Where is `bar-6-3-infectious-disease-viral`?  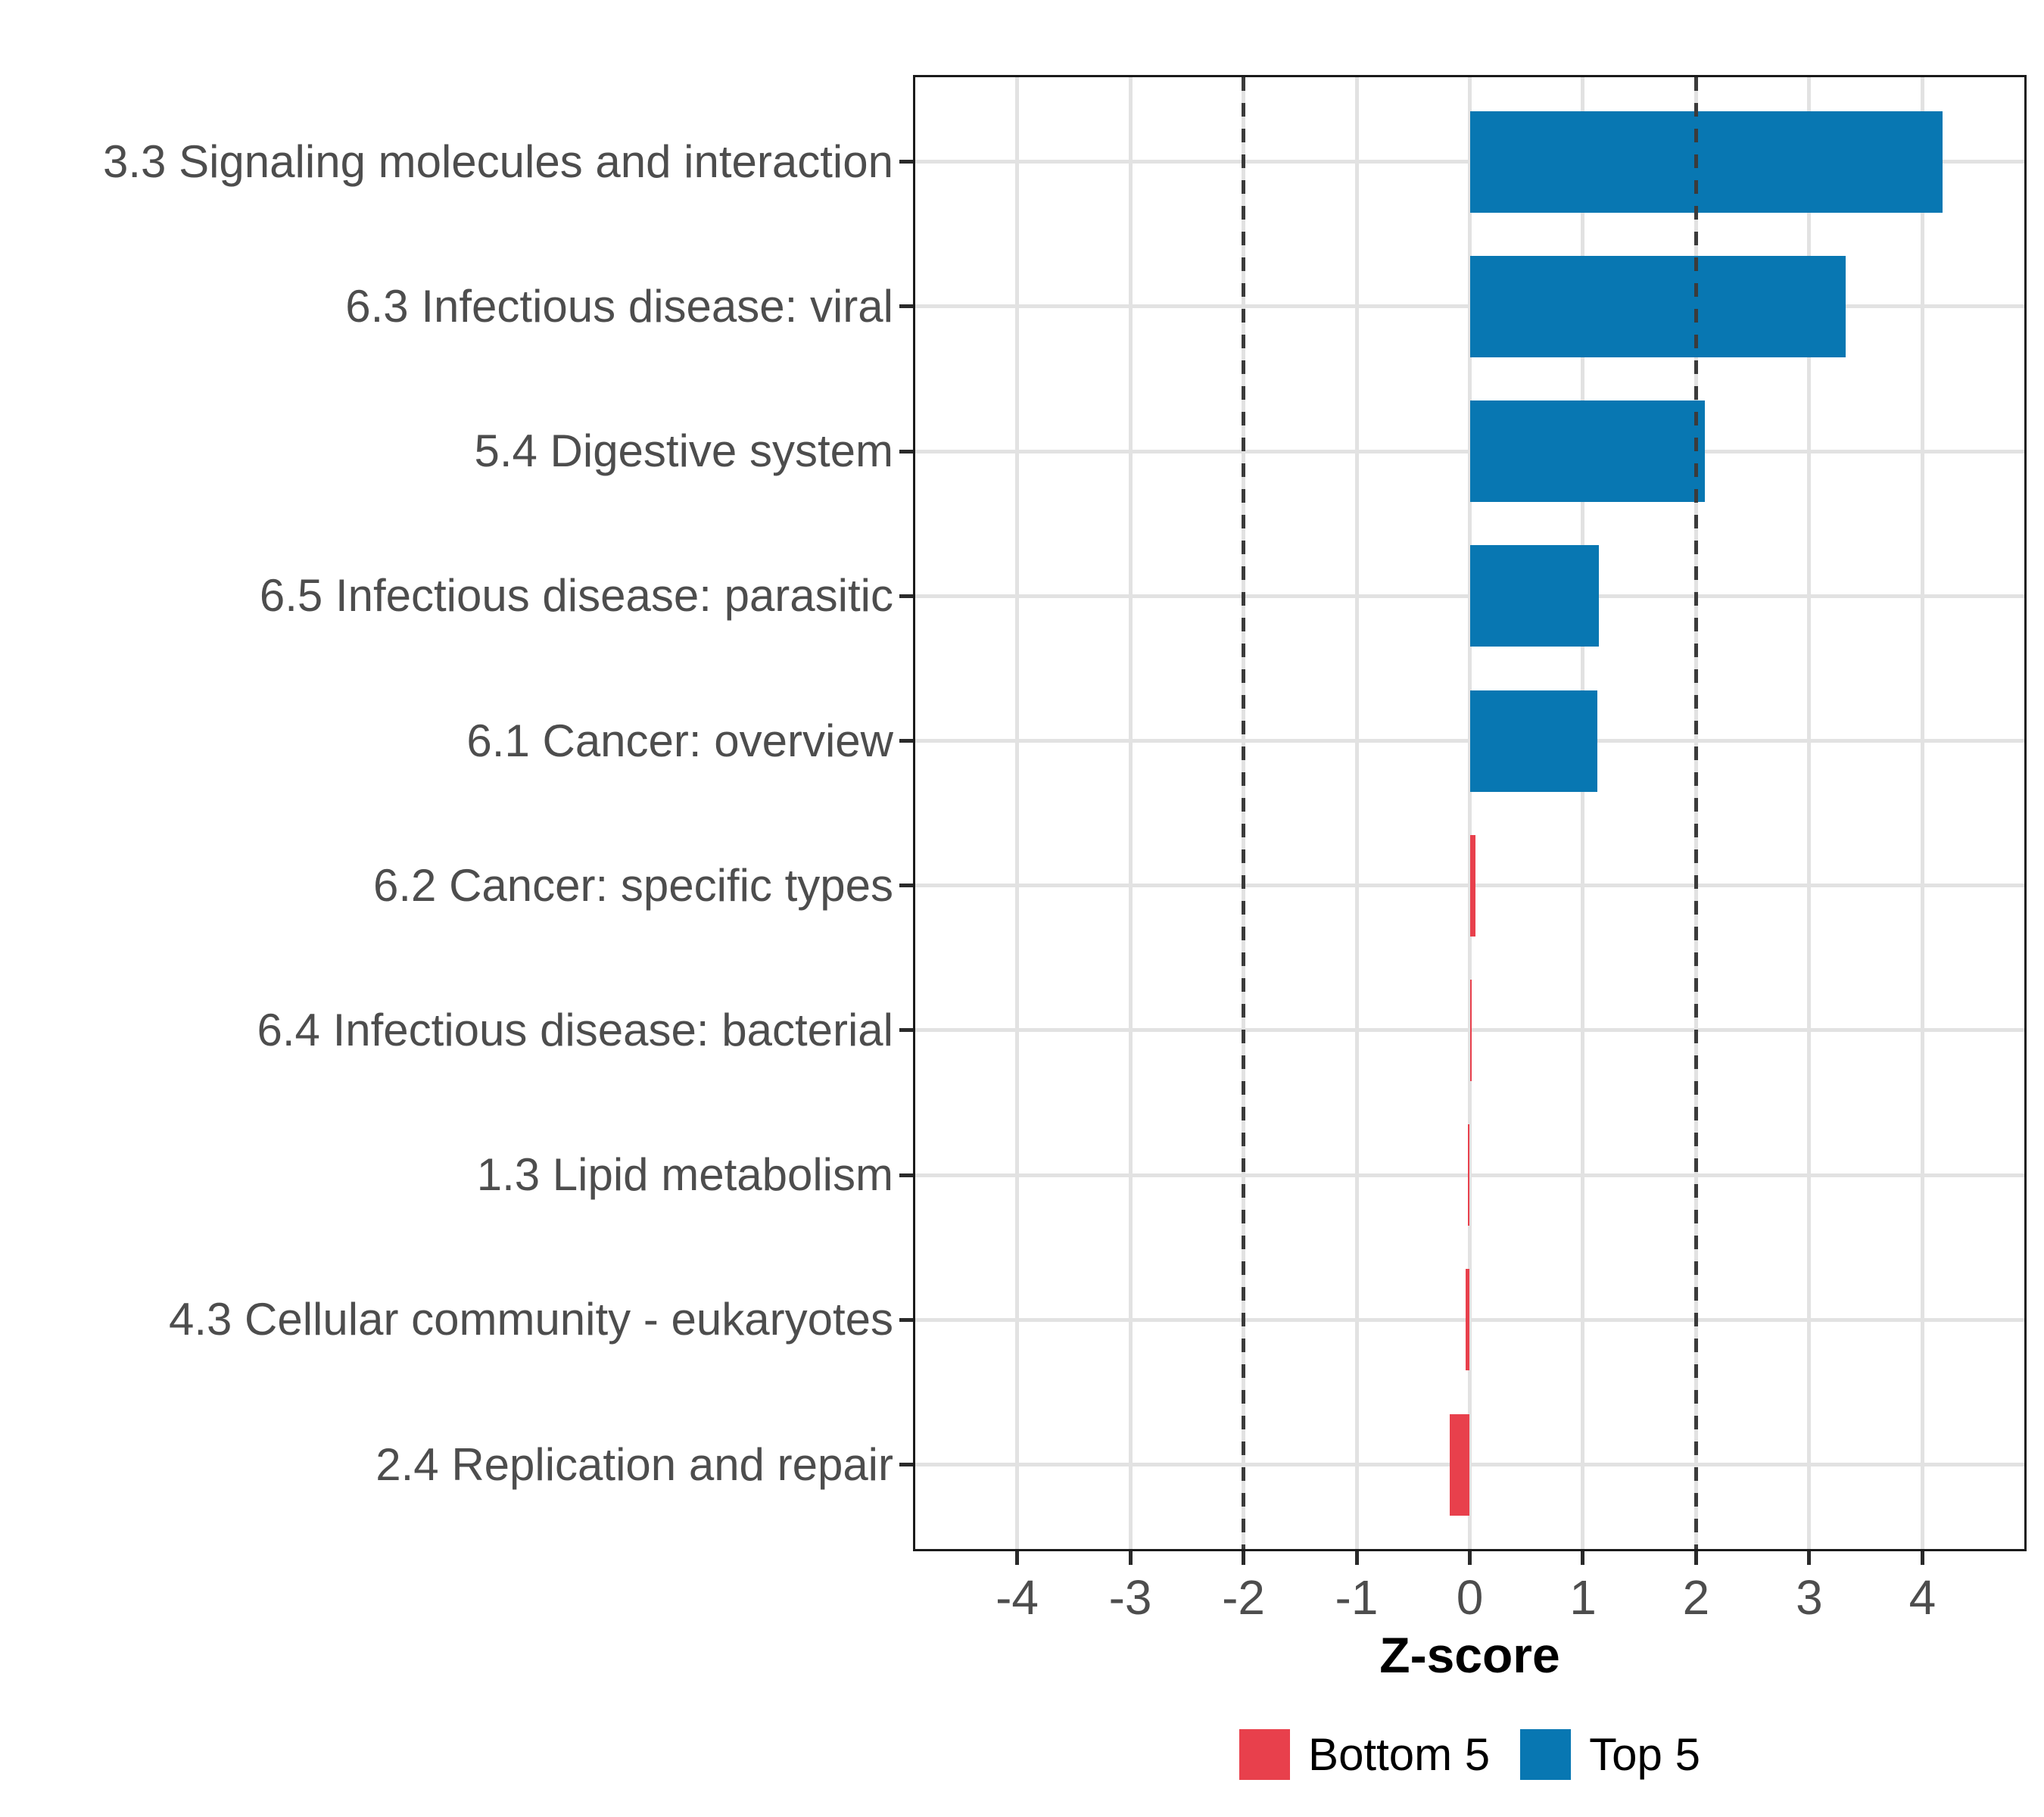
bar-6-3-infectious-disease-viral is located at coordinates (1658, 306).